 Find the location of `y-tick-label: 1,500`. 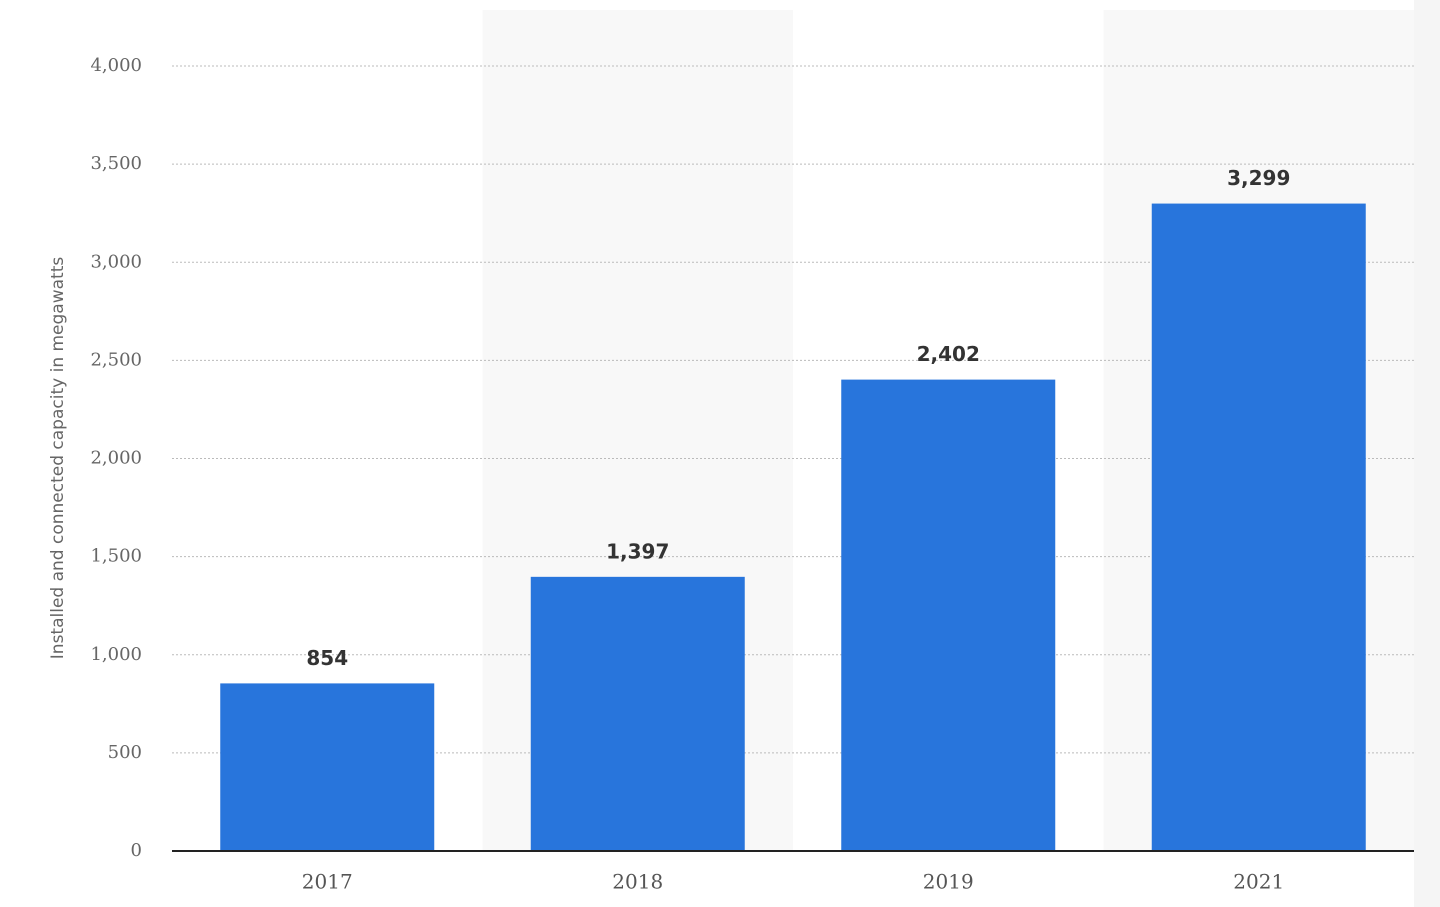

y-tick-label: 1,500 is located at coordinates (116, 556).